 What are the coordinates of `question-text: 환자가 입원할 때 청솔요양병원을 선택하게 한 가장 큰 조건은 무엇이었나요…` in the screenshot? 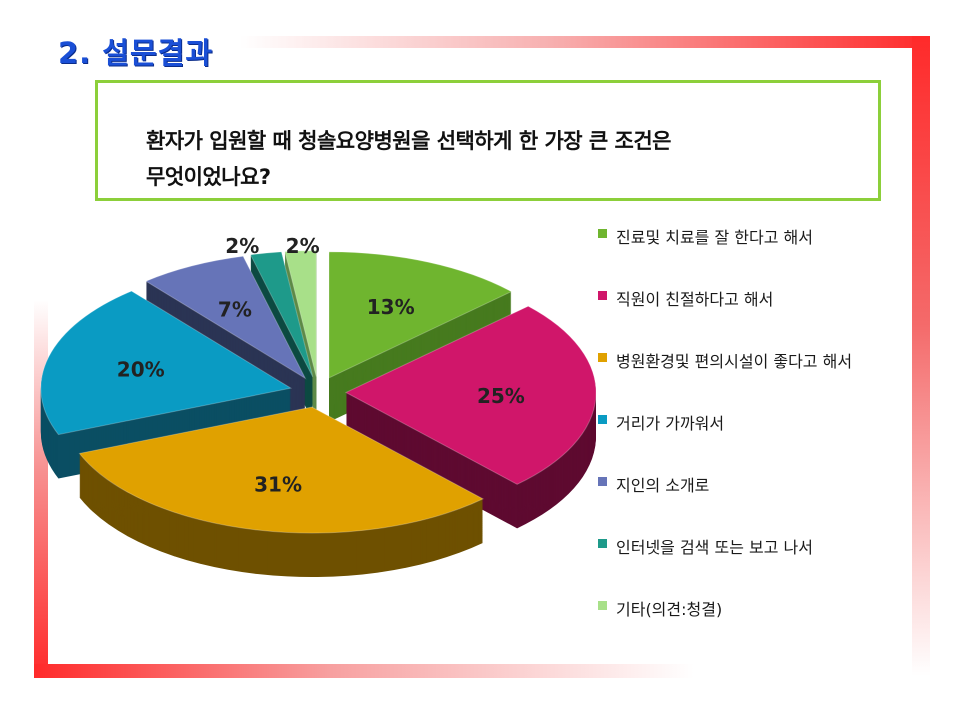 It's located at (496, 159).